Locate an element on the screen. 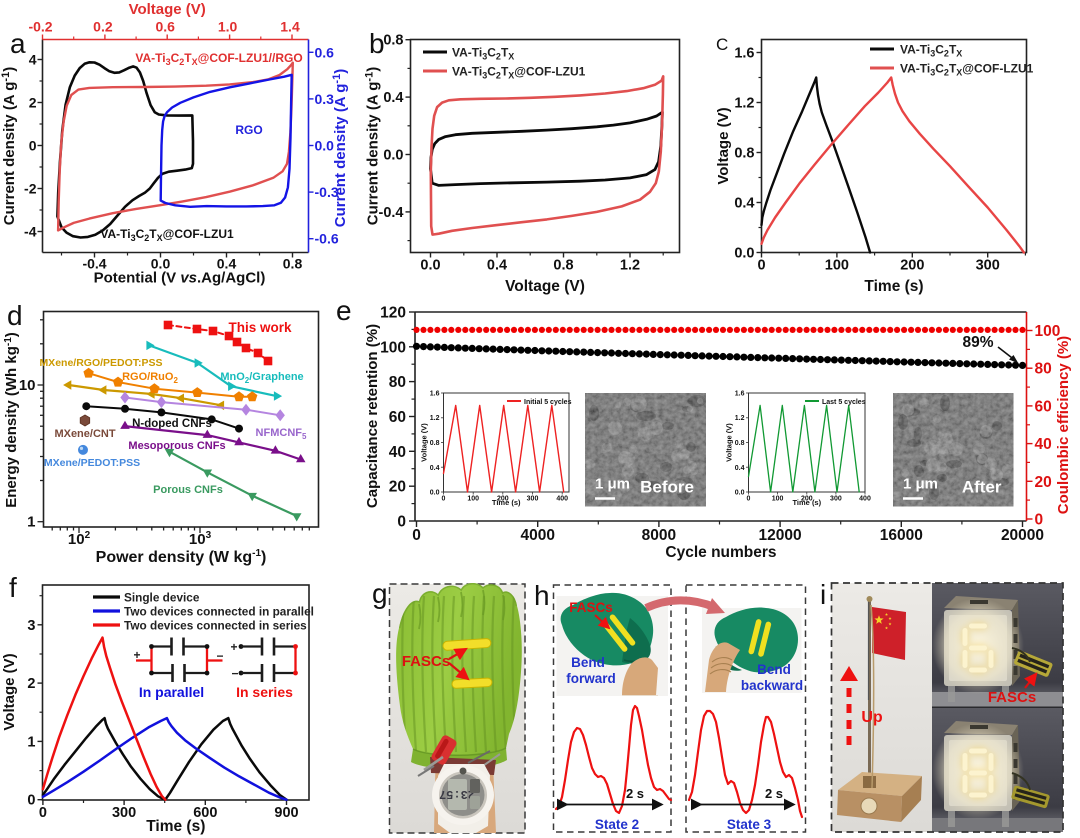  svg-text: g is located at coordinates (380, 593).